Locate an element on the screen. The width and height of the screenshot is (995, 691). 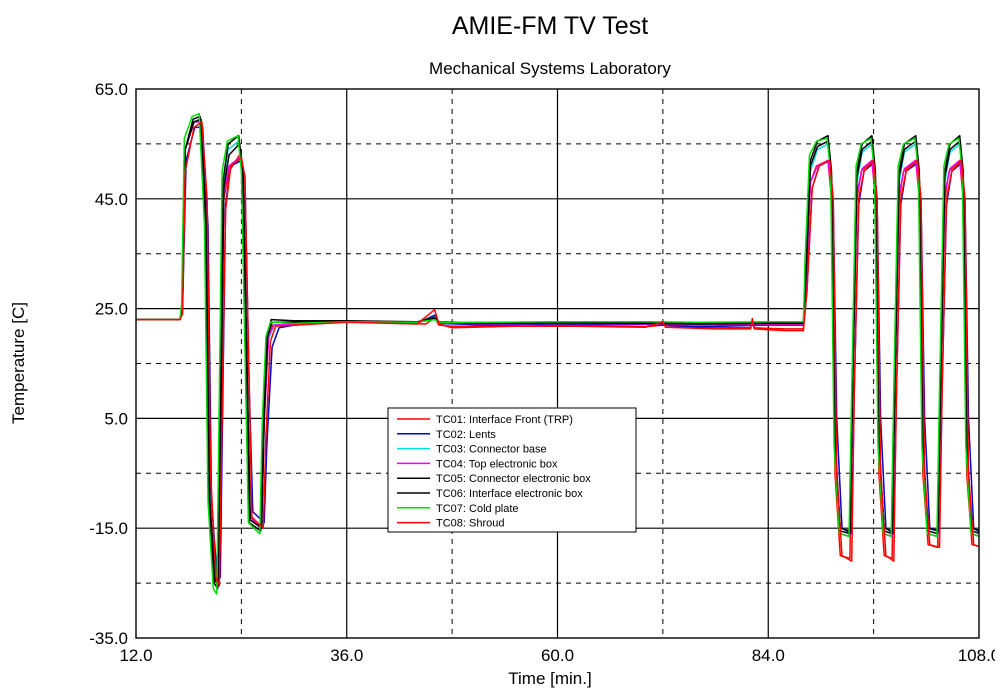
y-tick-label: 45.0 is located at coordinates (111, 199).